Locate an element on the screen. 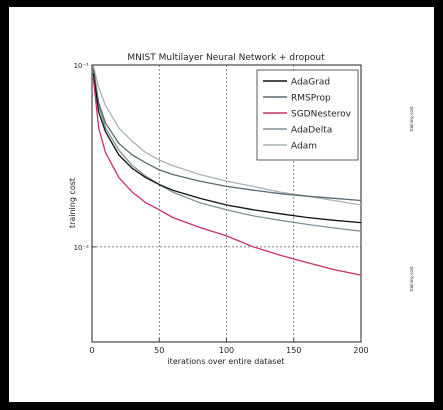 This screenshot has width=443, height=410. x-tick-label: 50 is located at coordinates (159, 350).